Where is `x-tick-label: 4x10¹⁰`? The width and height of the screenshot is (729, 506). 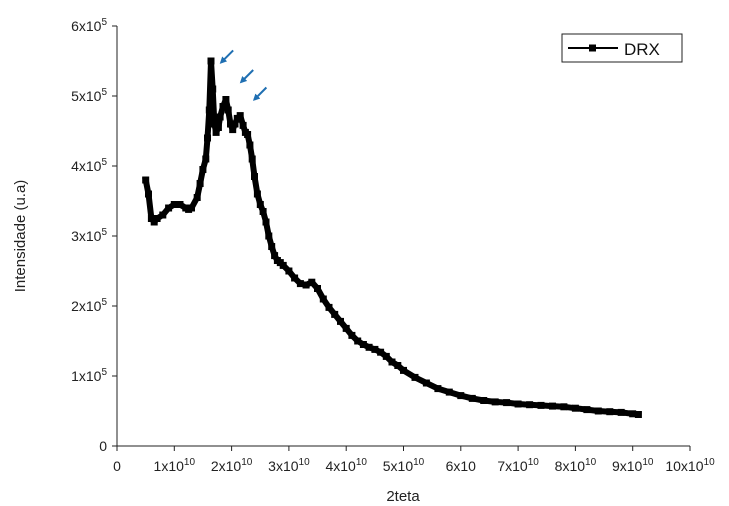 x-tick-label: 4x10¹⁰ is located at coordinates (346, 465).